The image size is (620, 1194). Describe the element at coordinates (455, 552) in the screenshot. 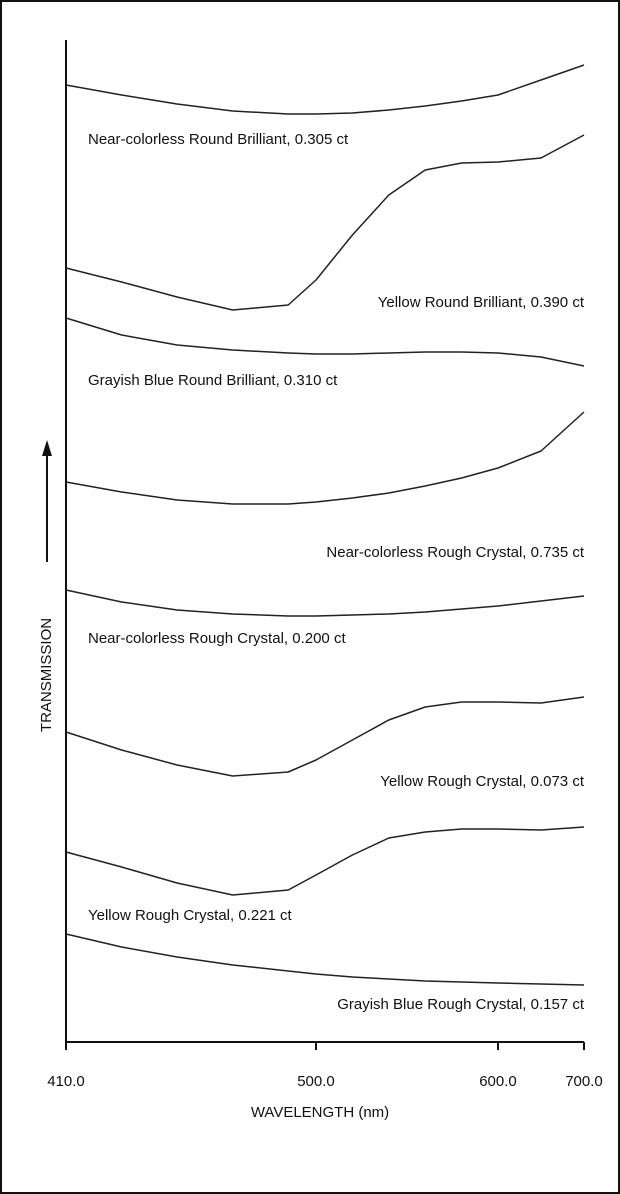

I see `series-label: Near-colorless Rough Crystal, 0.735 ct` at that location.